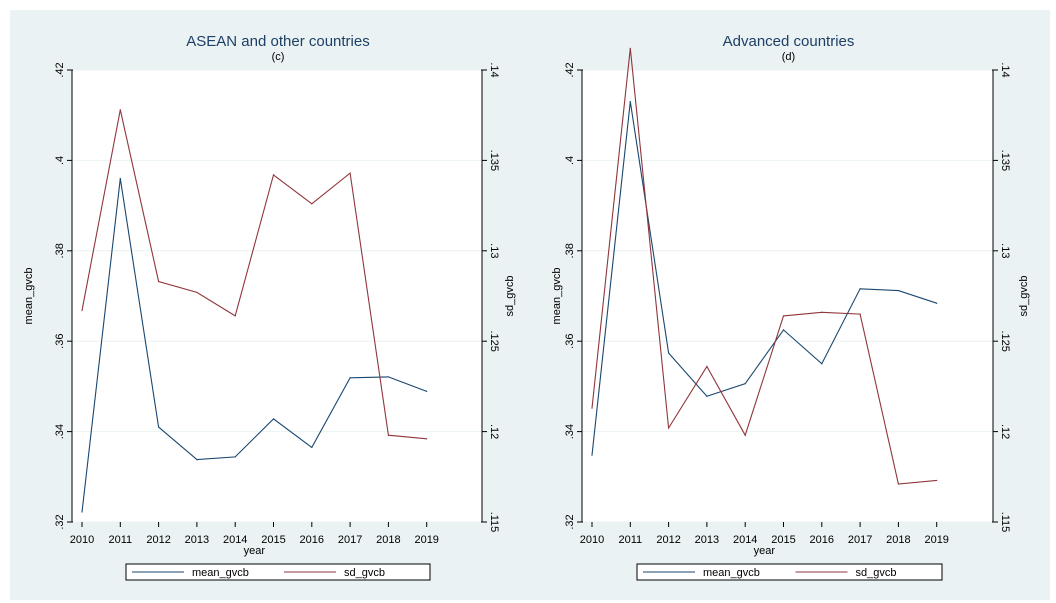 The width and height of the screenshot is (1056, 603). Describe the element at coordinates (557, 296) in the screenshot. I see `y-left-axis-title: mean_gvcb` at that location.